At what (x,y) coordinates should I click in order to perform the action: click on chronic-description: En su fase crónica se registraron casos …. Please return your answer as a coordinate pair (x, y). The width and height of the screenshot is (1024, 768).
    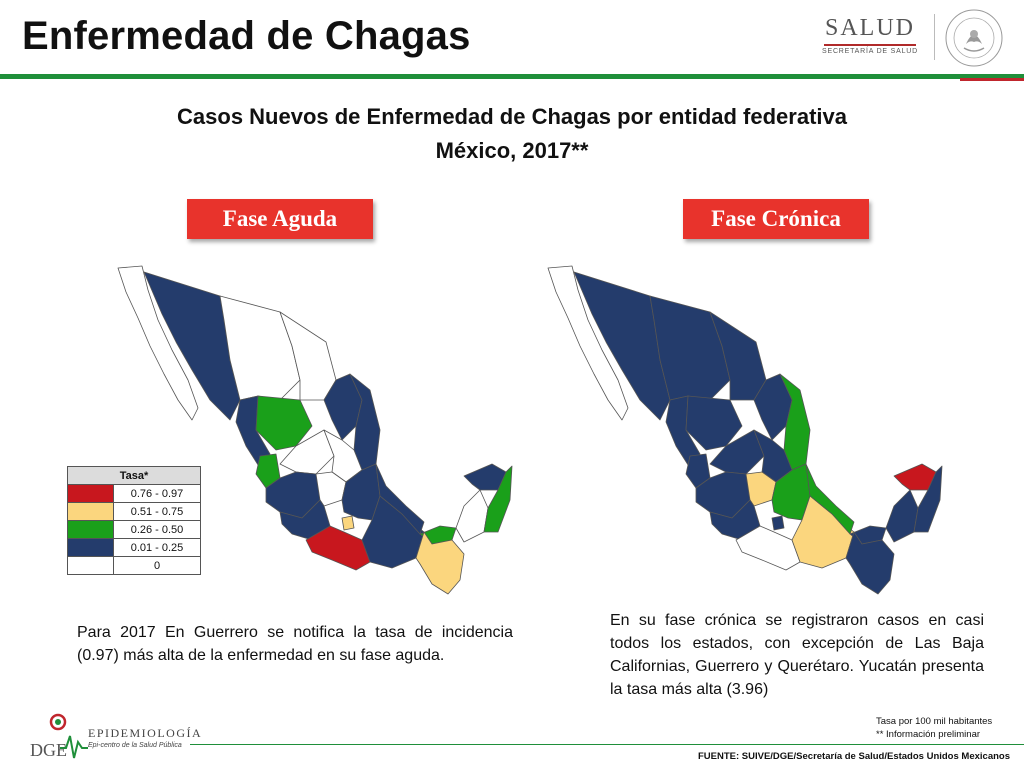
    Looking at the image, I should click on (797, 655).